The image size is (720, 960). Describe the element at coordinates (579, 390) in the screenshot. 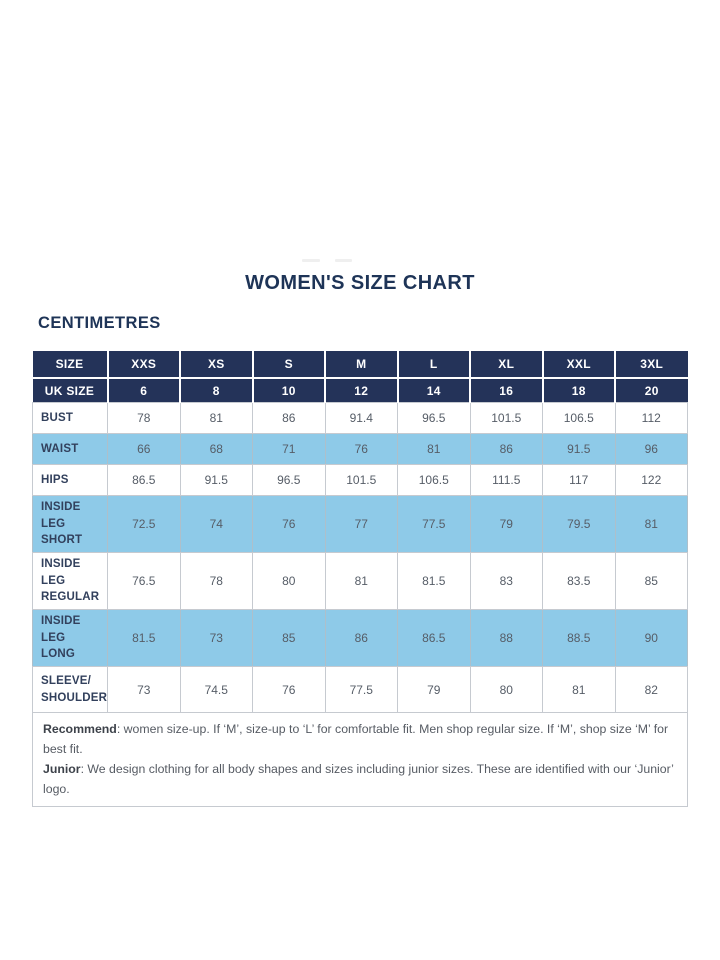

I see `header-value-cell: 18` at that location.